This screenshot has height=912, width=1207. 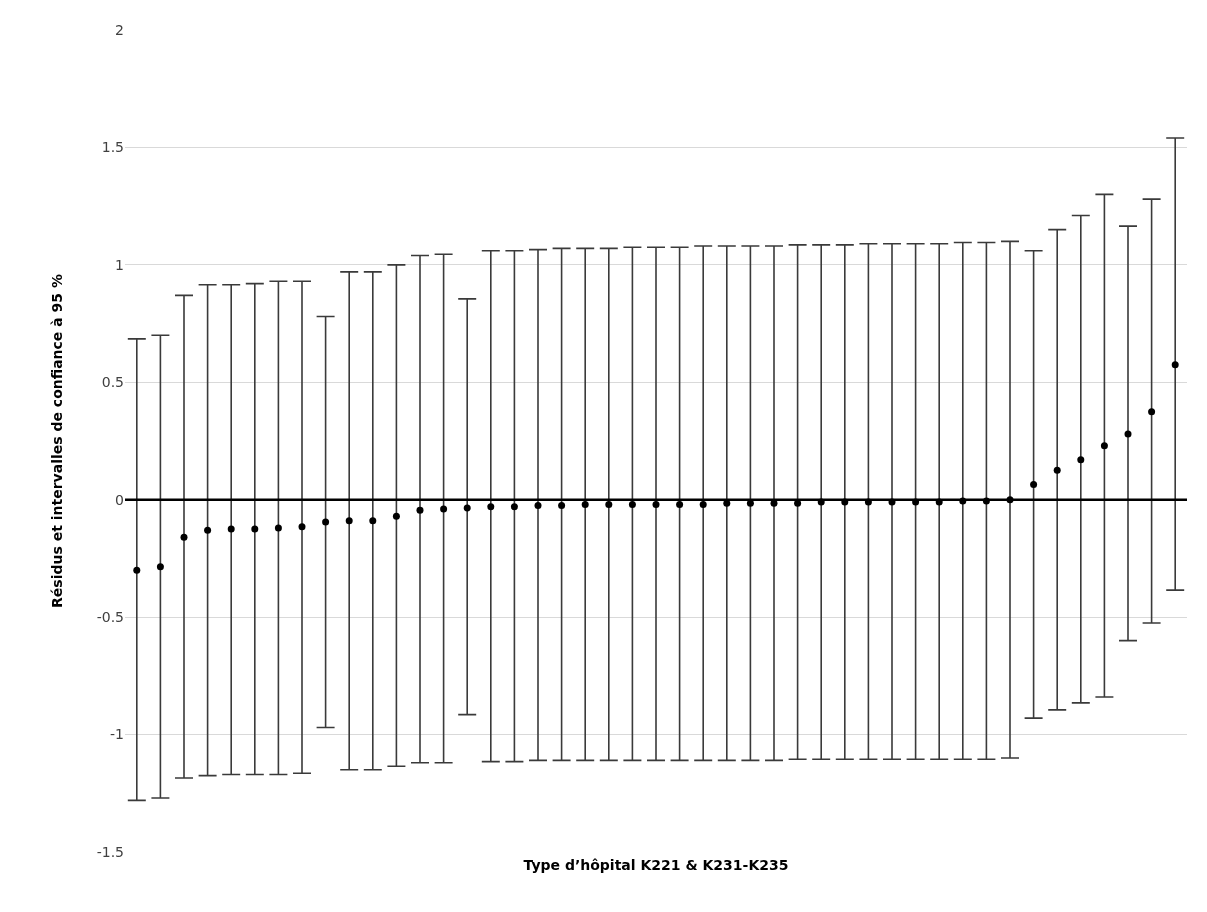 What do you see at coordinates (112, 147) in the screenshot?
I see `y-tick-label: 1.5` at bounding box center [112, 147].